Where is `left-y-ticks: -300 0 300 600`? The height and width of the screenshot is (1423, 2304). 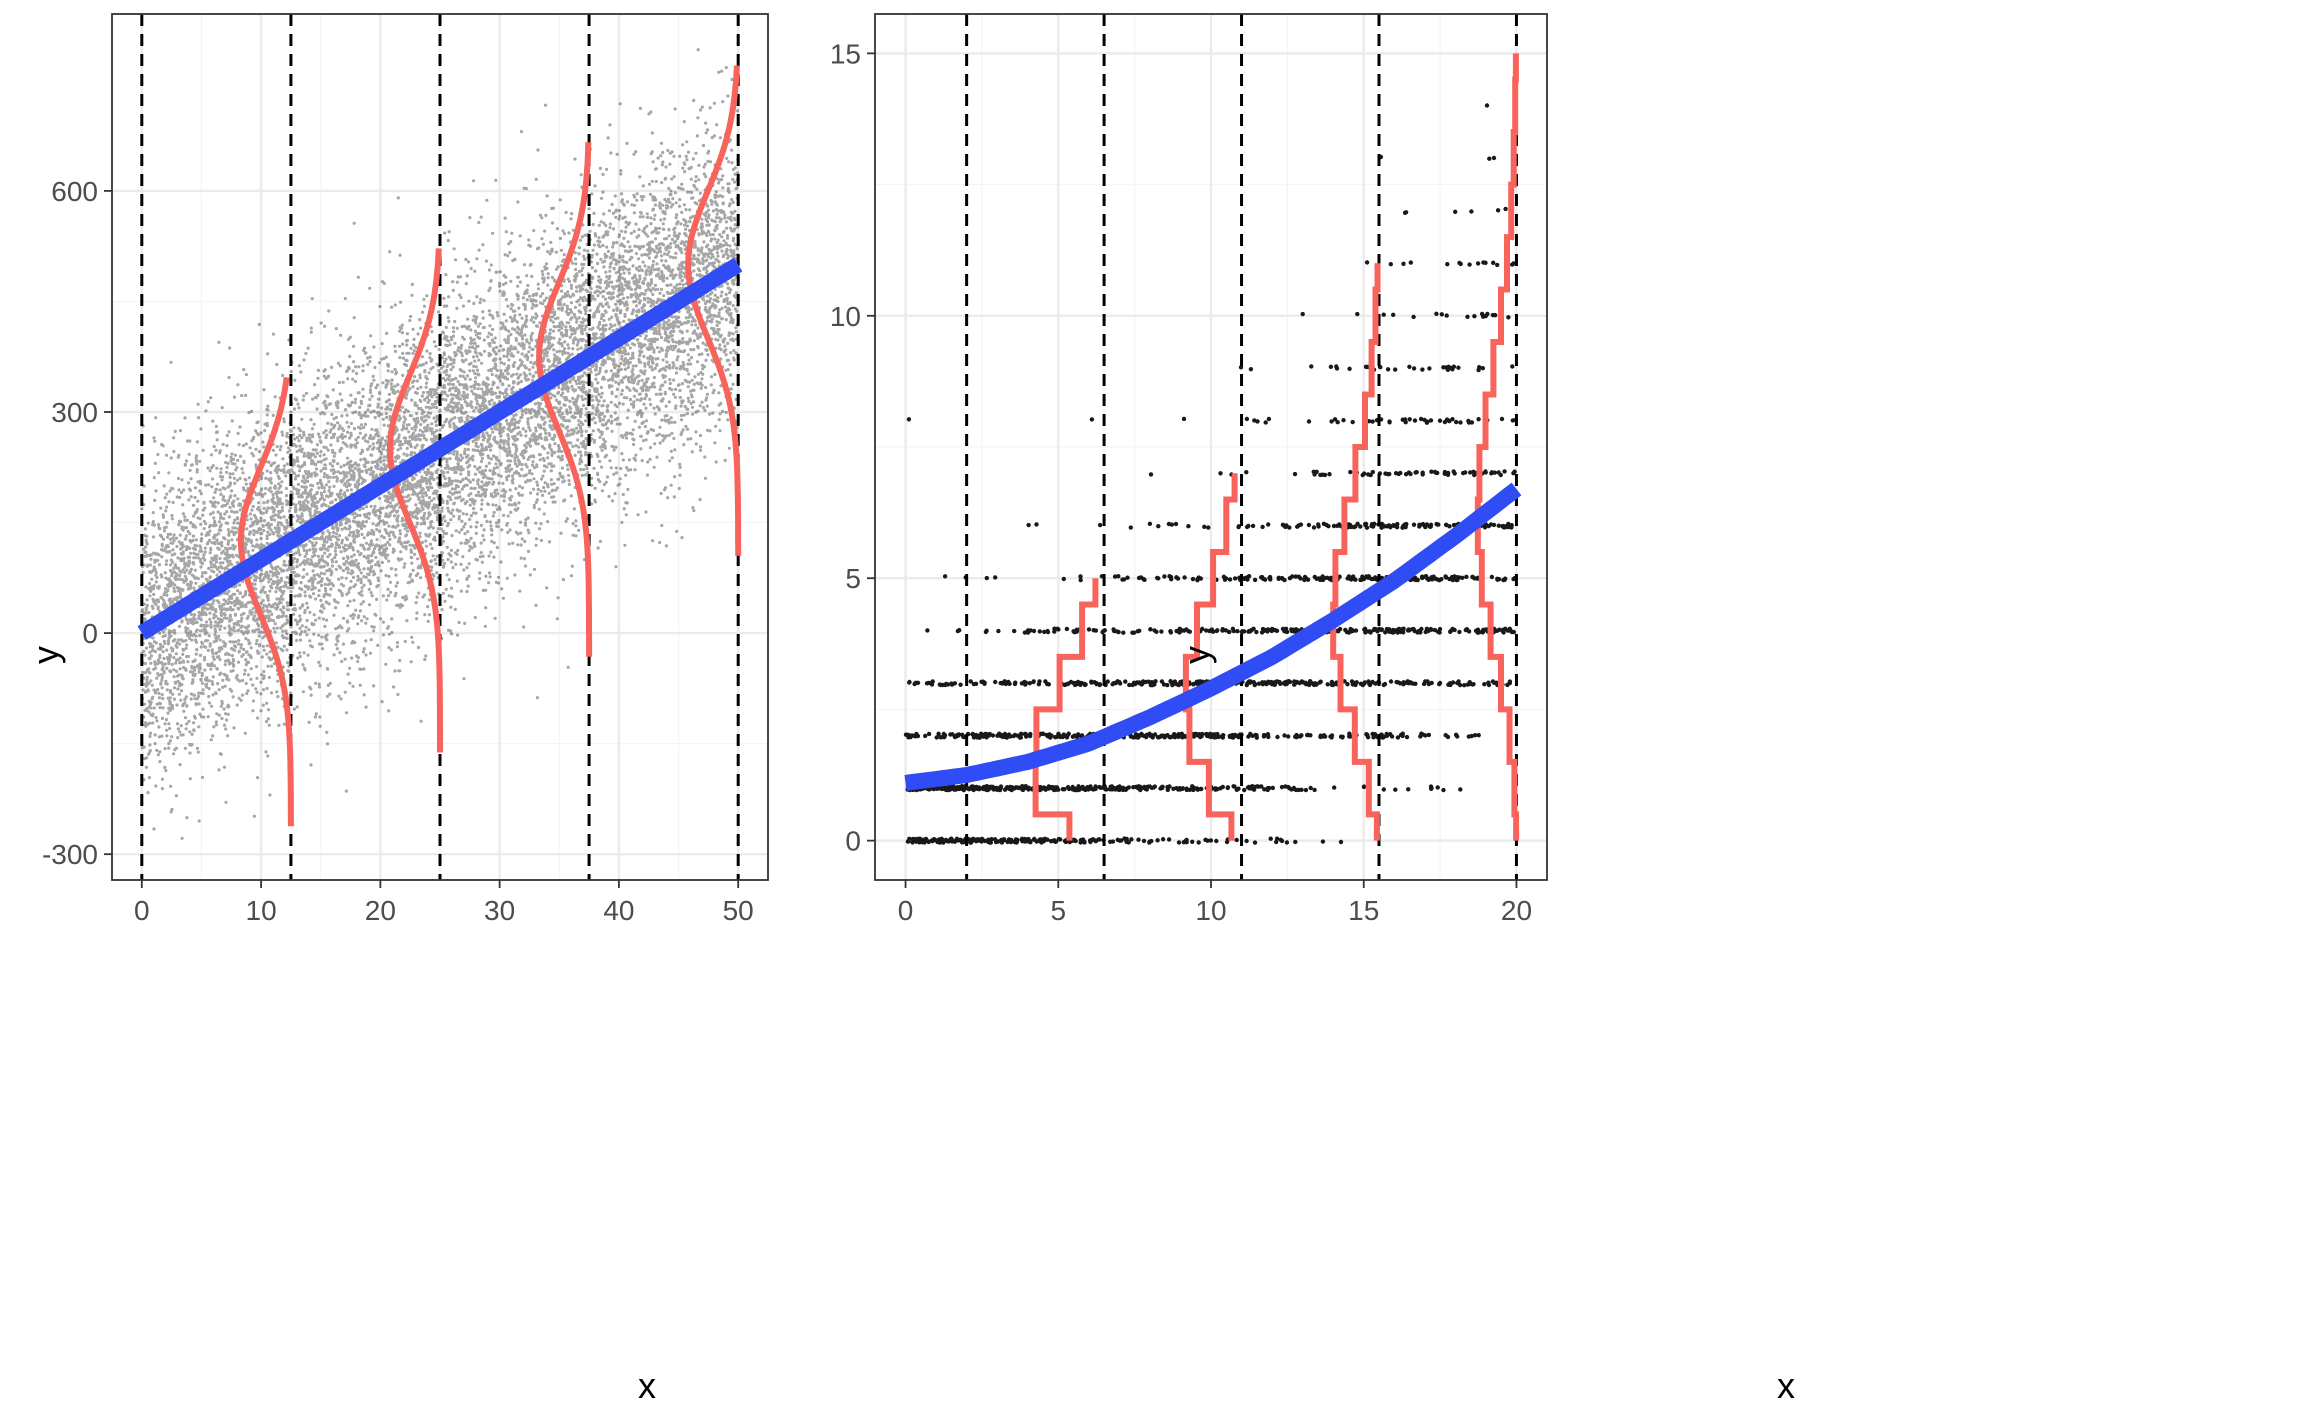 left-y-ticks: -300 0 300 600 is located at coordinates (77, 523).